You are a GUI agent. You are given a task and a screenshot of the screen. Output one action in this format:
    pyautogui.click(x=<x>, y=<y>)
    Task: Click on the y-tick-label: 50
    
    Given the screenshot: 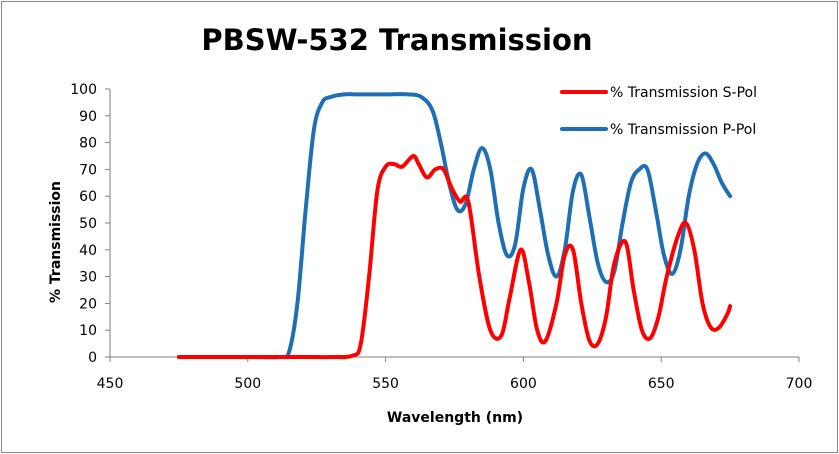 What is the action you would take?
    pyautogui.click(x=88, y=224)
    